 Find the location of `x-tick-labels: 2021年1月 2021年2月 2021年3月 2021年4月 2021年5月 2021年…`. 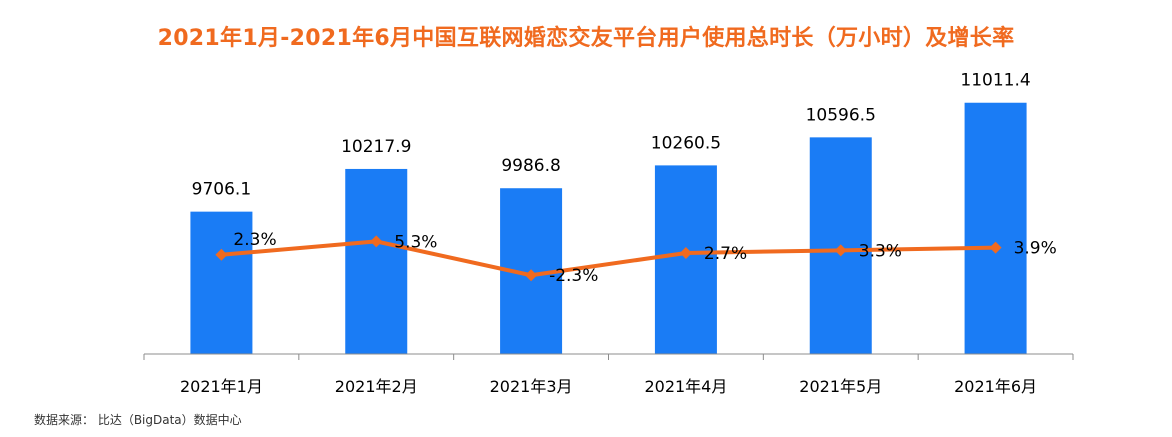

x-tick-labels: 2021年1月 2021年2月 2021年3月 2021年4月 2021年5月 2021年… is located at coordinates (608, 386).